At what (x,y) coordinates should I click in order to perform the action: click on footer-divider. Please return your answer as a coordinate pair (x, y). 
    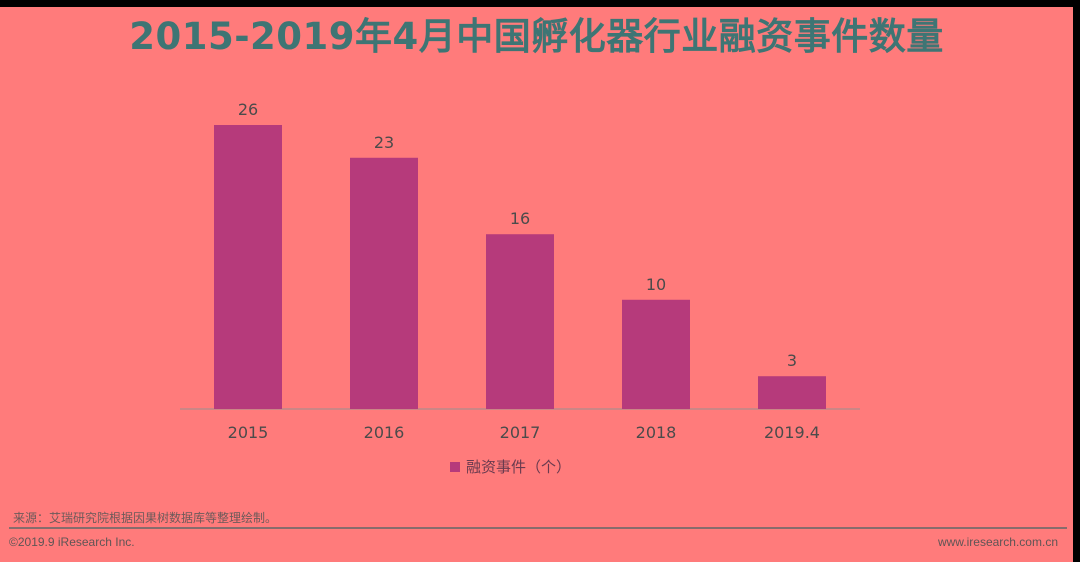
    Looking at the image, I should click on (538, 528).